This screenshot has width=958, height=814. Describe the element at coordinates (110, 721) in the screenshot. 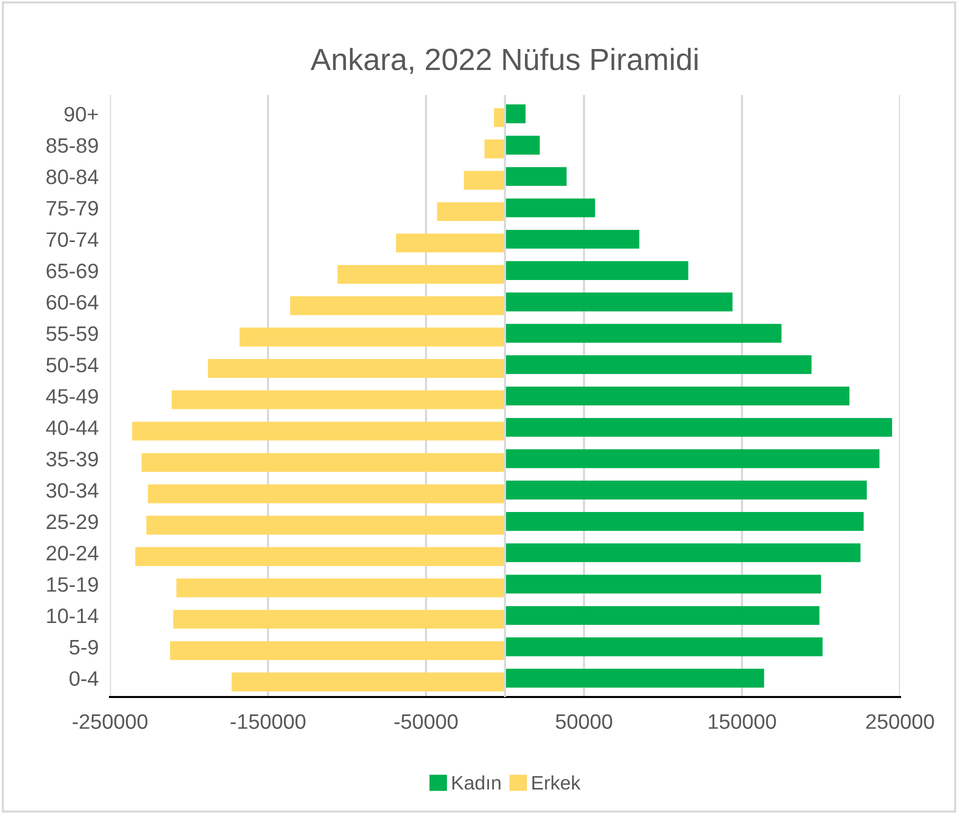

I see `x-tick-label: -250000` at that location.